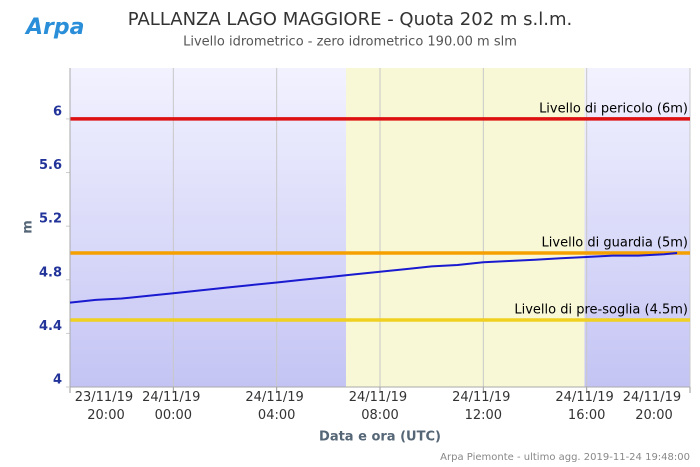 Image resolution: width=700 pixels, height=467 pixels. Describe the element at coordinates (613, 108) in the screenshot. I see `threshold-label: Livello di pericolo (6m)` at that location.